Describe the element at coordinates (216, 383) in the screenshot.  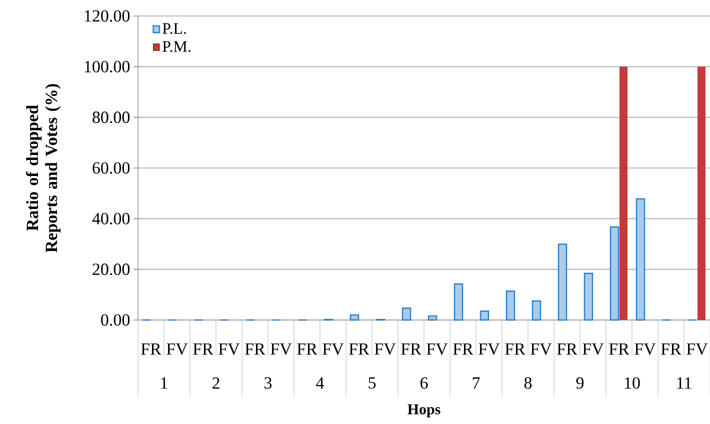
I see `text: 2` at that location.